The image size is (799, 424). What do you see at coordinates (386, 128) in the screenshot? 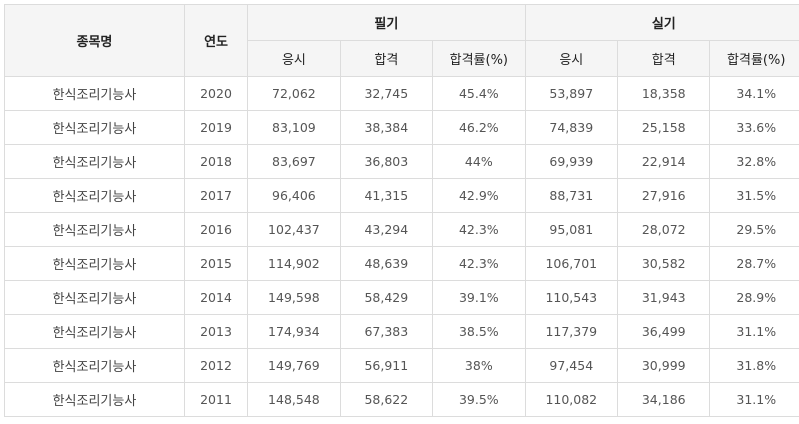
I see `cell-written-passed: 38,384` at bounding box center [386, 128].